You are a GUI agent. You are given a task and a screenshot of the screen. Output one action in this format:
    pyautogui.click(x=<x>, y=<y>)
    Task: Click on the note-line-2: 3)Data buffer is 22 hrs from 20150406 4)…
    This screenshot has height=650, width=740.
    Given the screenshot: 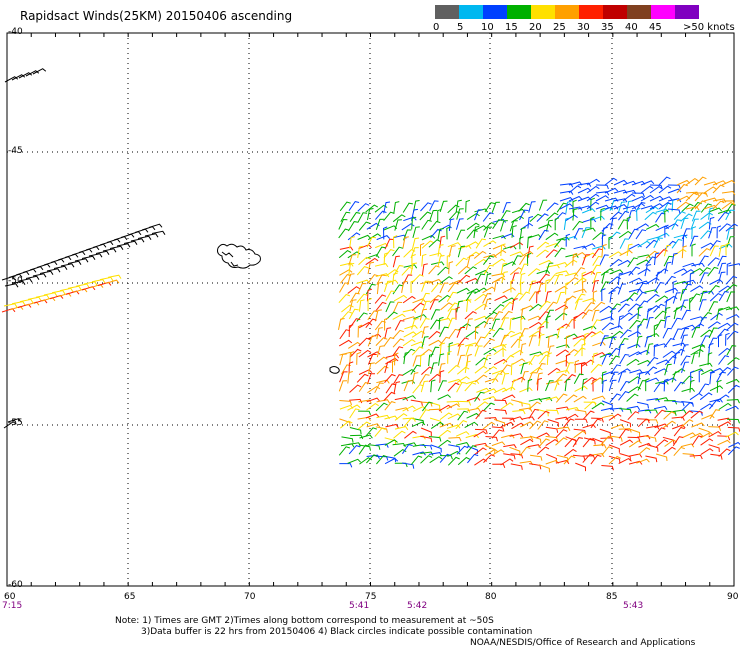 What is the action you would take?
    pyautogui.click(x=337, y=632)
    